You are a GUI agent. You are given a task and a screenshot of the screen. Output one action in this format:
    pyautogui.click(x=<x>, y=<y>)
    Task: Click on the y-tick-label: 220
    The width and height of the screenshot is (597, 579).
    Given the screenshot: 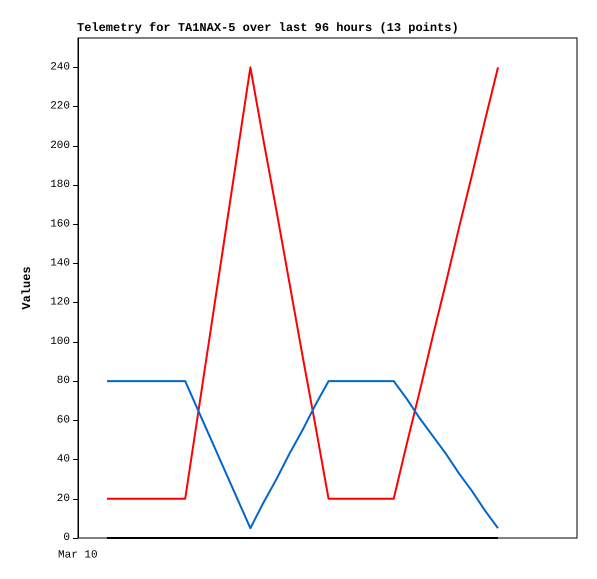 What is the action you would take?
    pyautogui.click(x=60, y=106)
    